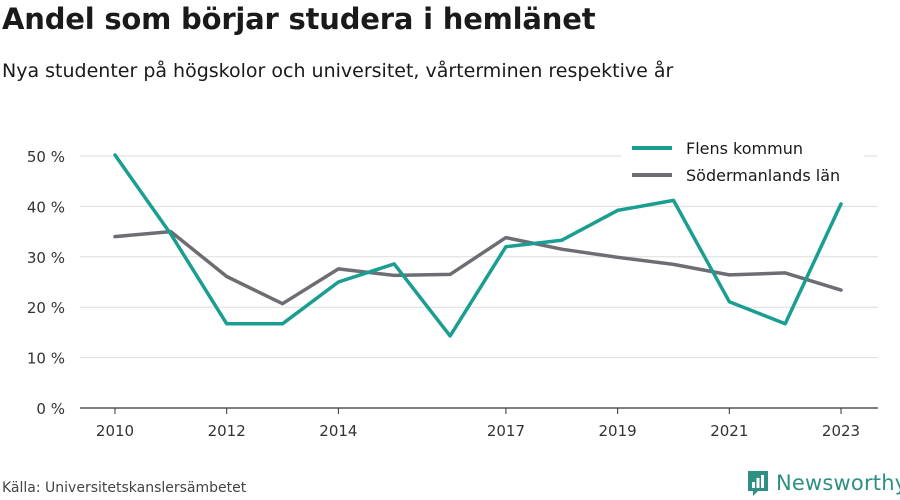  What do you see at coordinates (46, 308) in the screenshot?
I see `y-tick-label-20: 20 %` at bounding box center [46, 308].